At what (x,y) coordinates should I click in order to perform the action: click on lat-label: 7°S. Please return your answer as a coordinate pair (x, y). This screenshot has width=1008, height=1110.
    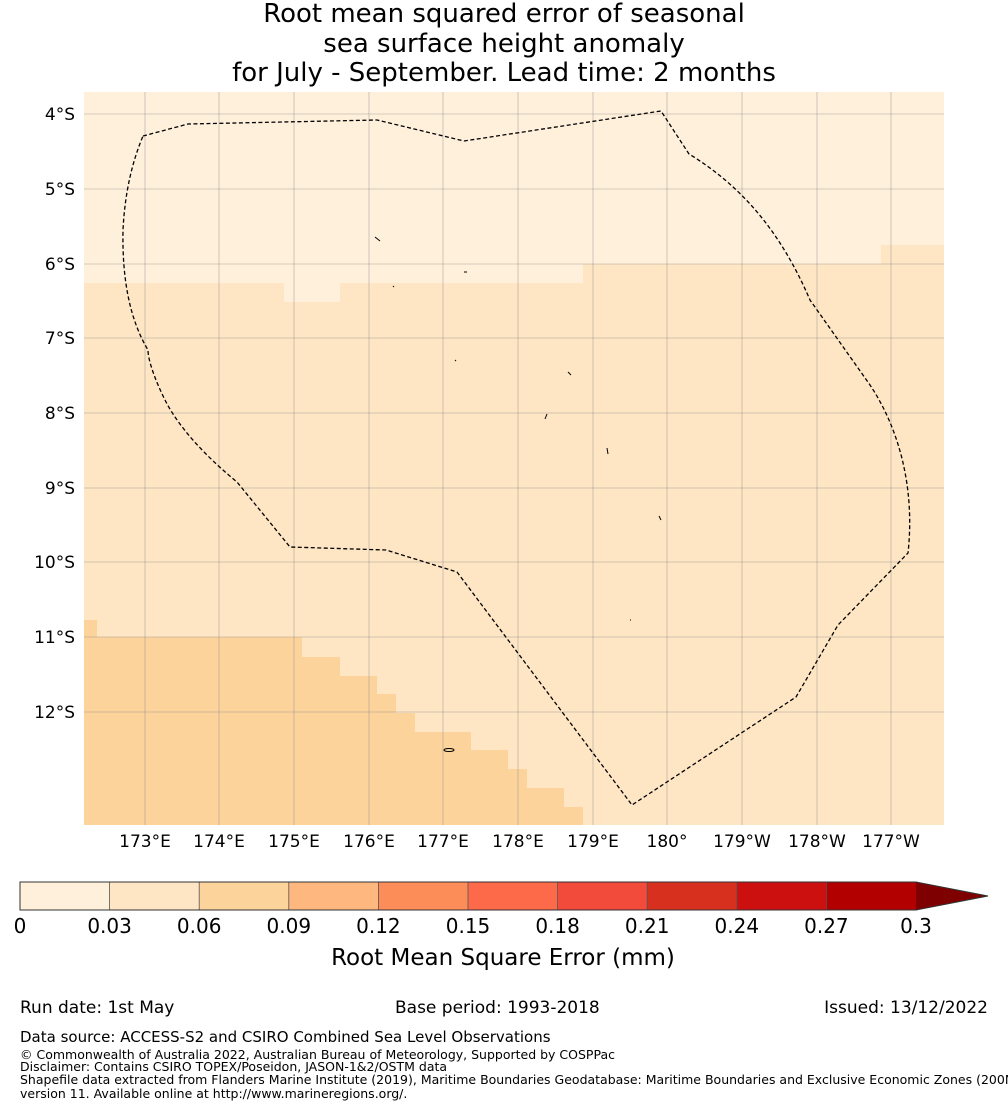
    Looking at the image, I should click on (60, 339).